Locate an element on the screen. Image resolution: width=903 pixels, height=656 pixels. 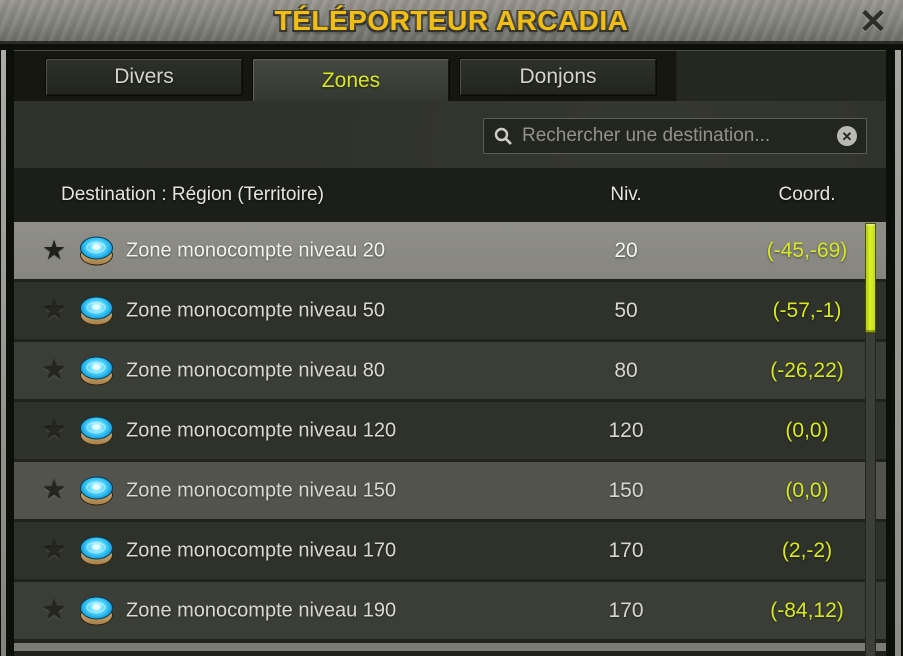
tab-divers: Divers is located at coordinates (144, 77).